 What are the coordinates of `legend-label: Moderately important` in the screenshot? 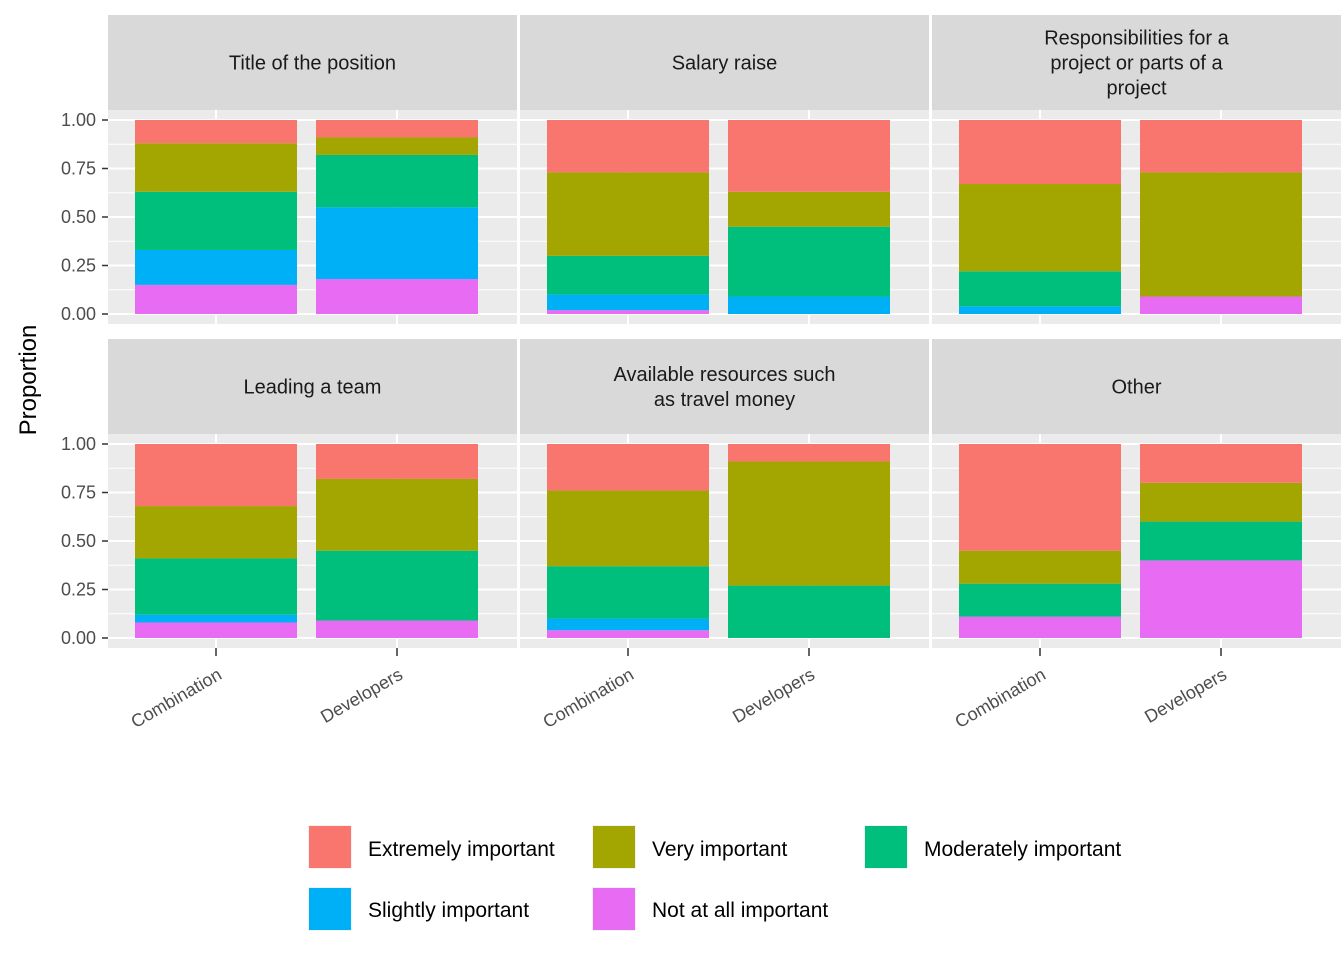 It's located at (1022, 849).